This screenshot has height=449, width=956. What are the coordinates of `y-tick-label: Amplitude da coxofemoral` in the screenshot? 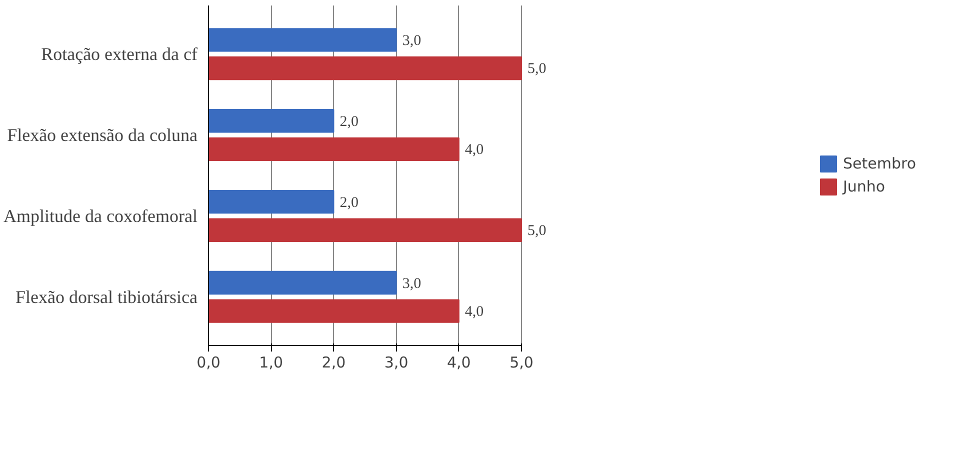 It's located at (101, 216).